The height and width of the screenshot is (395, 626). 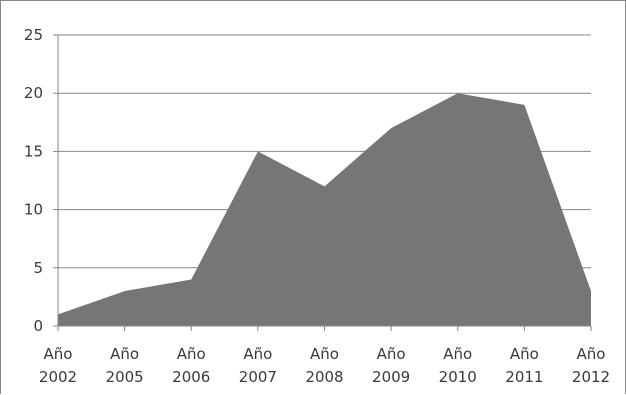 I want to click on y-tick-label: 25, so click(x=33, y=35).